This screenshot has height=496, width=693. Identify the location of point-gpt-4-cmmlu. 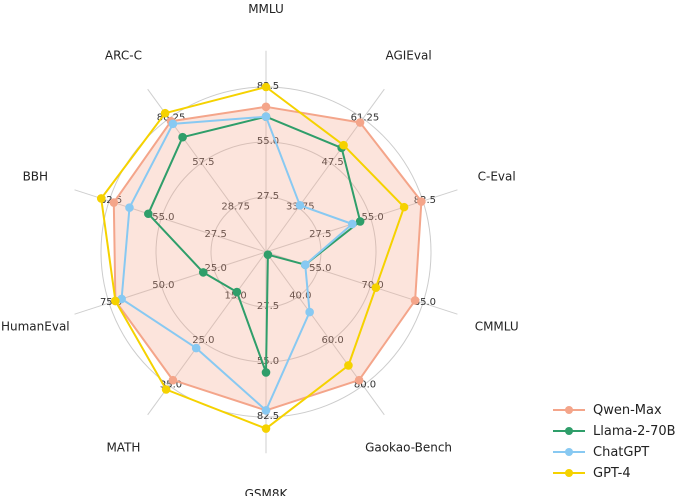
(376, 287).